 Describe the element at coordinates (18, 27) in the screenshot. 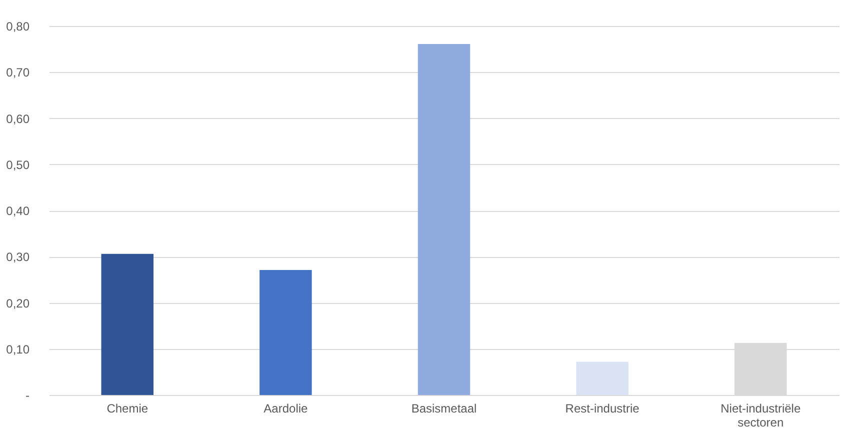

I see `y-tick-label: 0,80` at that location.